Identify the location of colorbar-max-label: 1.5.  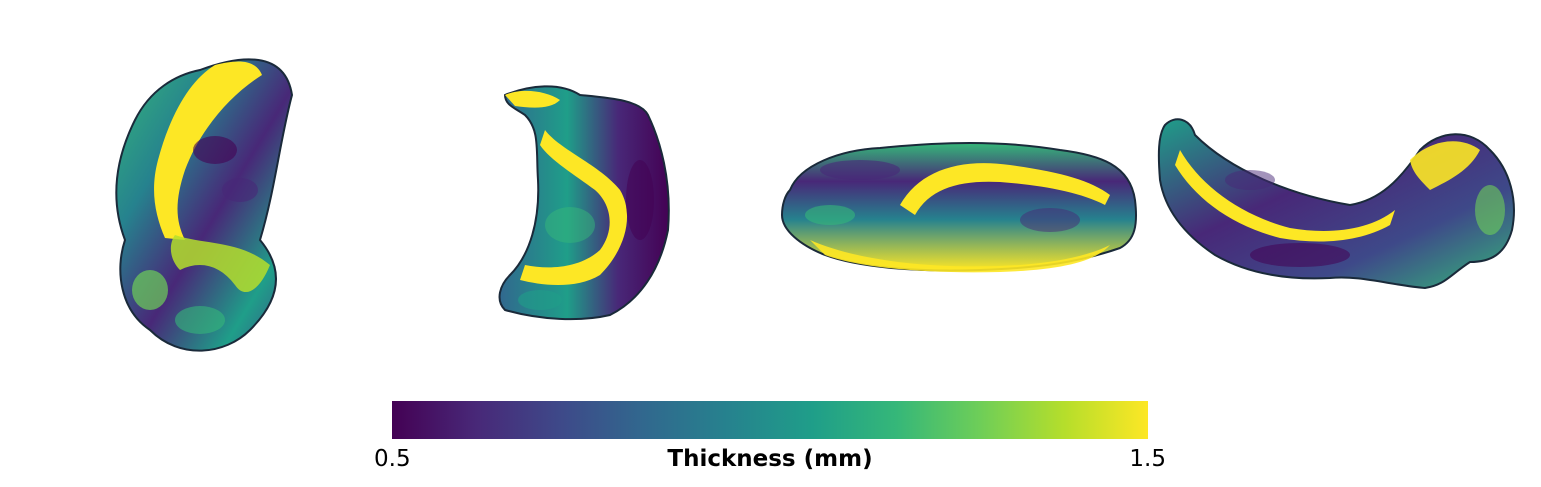
(1147, 459).